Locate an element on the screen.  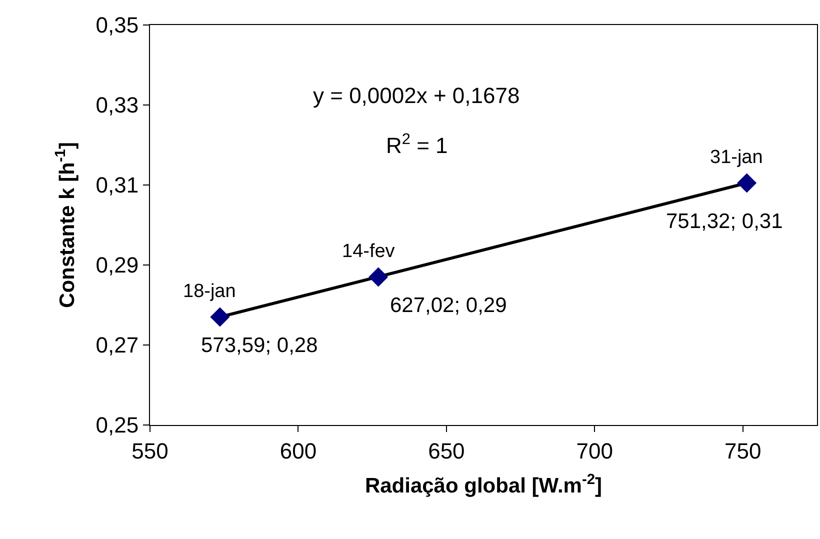
y-tick-label: 0,29 is located at coordinates (117, 265).